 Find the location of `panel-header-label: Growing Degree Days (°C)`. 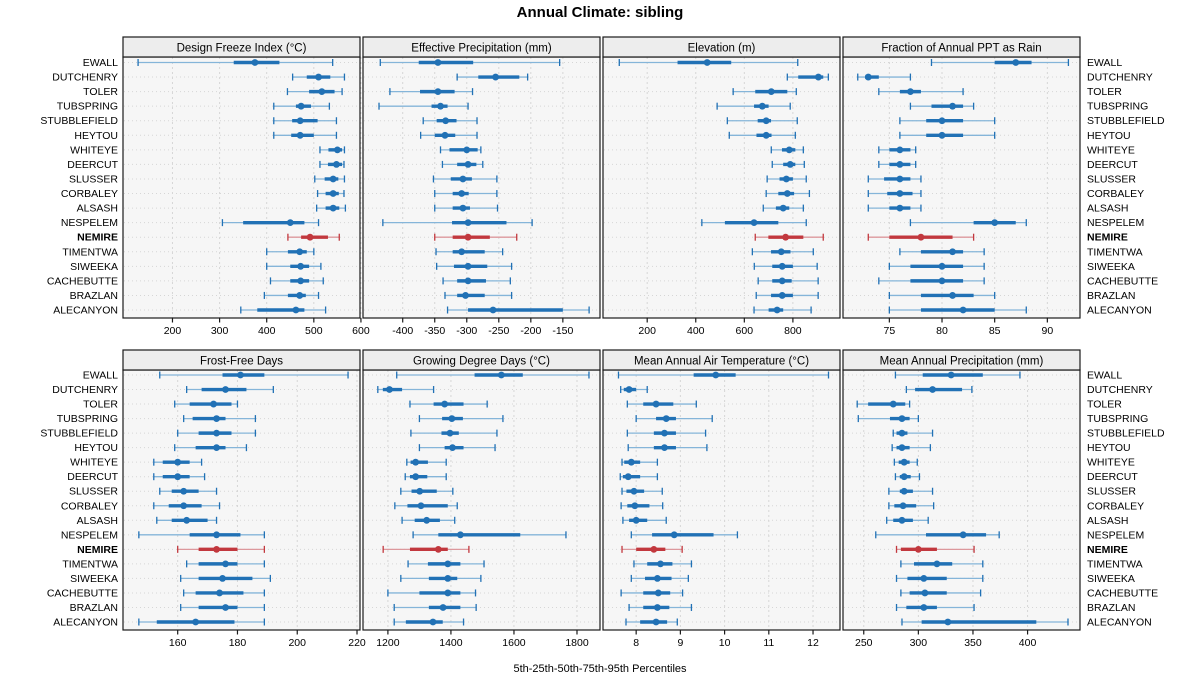

panel-header-label: Growing Degree Days (°C) is located at coordinates (481, 362).